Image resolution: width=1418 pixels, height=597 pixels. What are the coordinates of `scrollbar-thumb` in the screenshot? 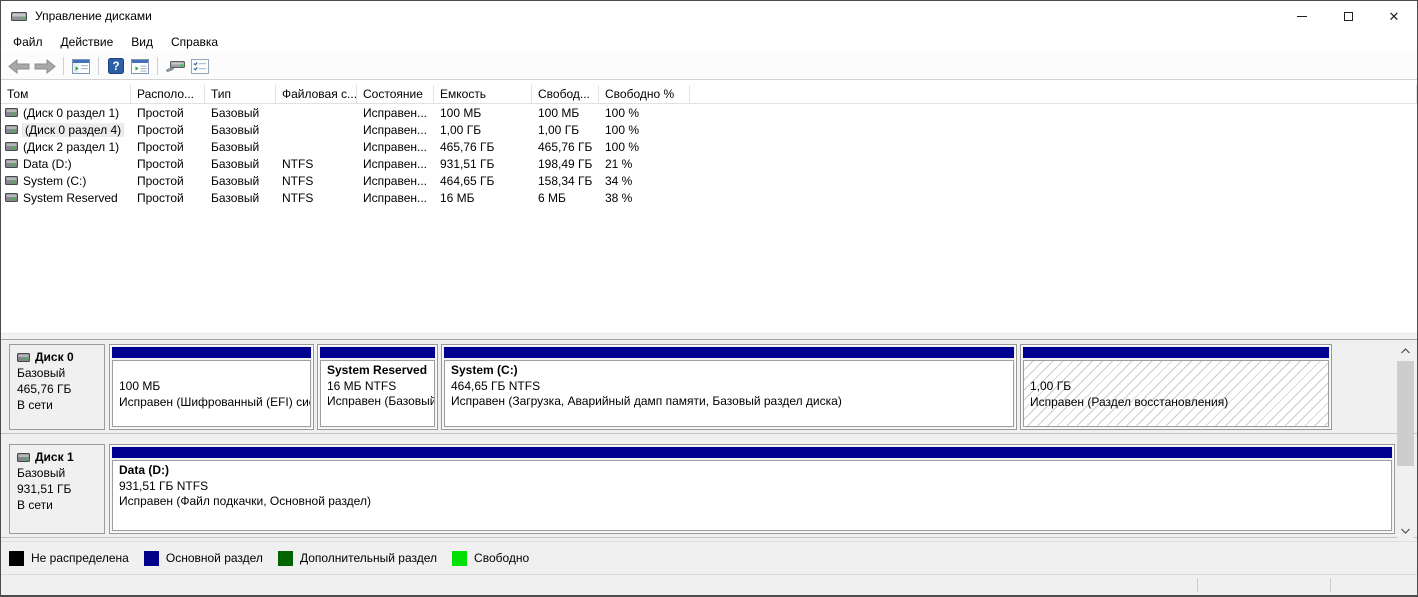 It's located at (1405, 413).